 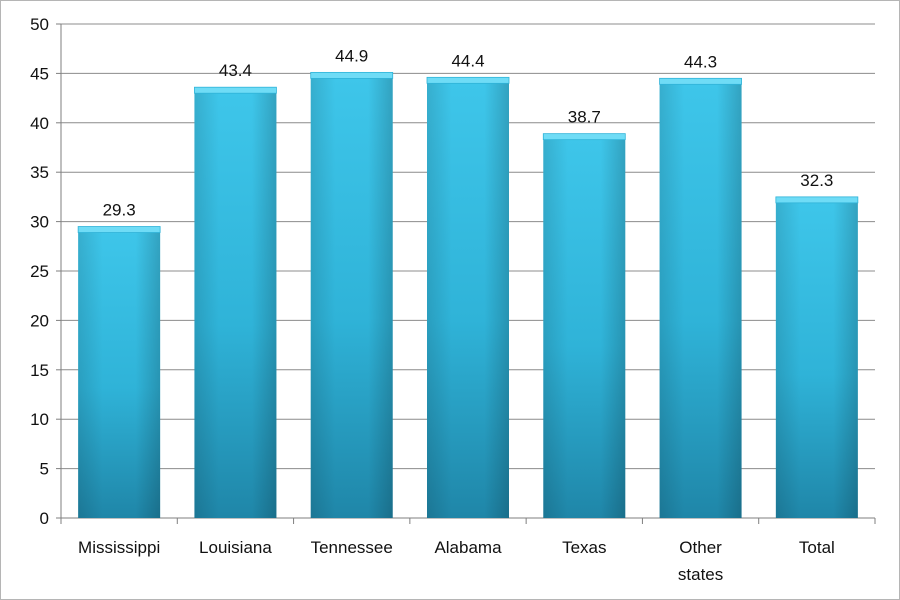 I want to click on y-tick-label: 5, so click(x=44, y=469).